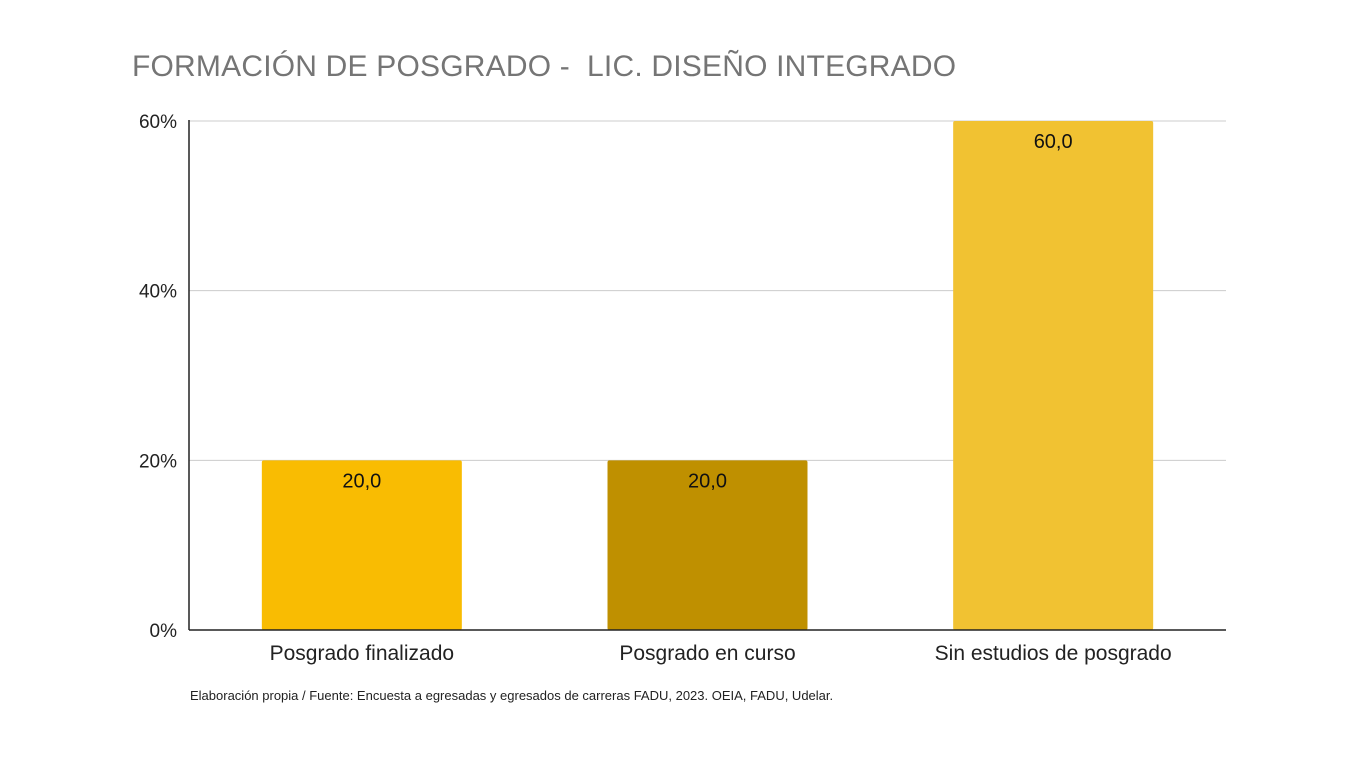  What do you see at coordinates (158, 461) in the screenshot?
I see `y-tick-label: 20%` at bounding box center [158, 461].